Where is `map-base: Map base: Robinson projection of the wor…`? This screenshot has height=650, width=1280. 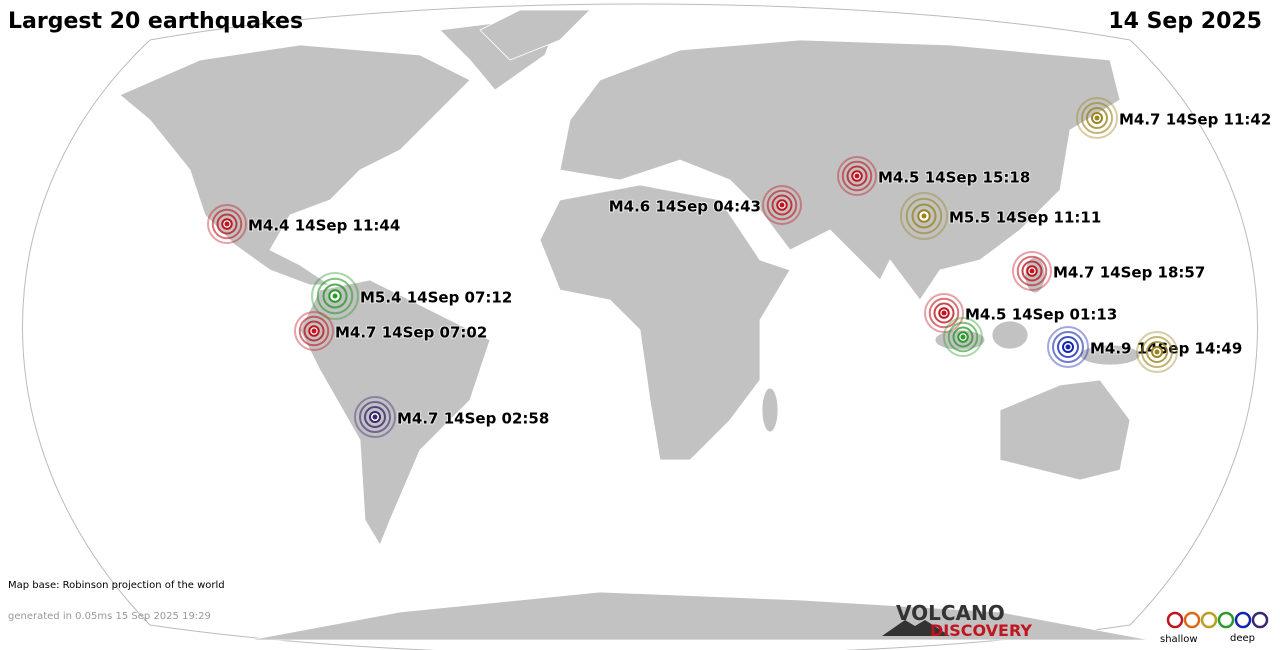
map-base: Map base: Robinson projection of the wor… is located at coordinates (116, 585).